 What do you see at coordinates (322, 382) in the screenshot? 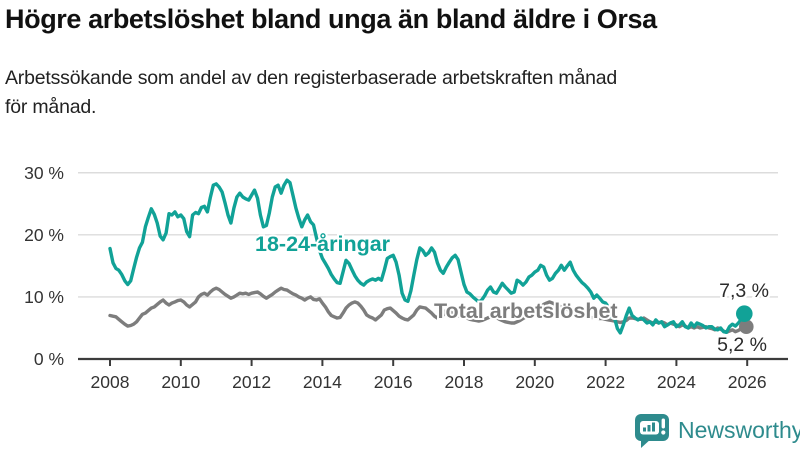
I see `x-tick-label: 2014` at bounding box center [322, 382].